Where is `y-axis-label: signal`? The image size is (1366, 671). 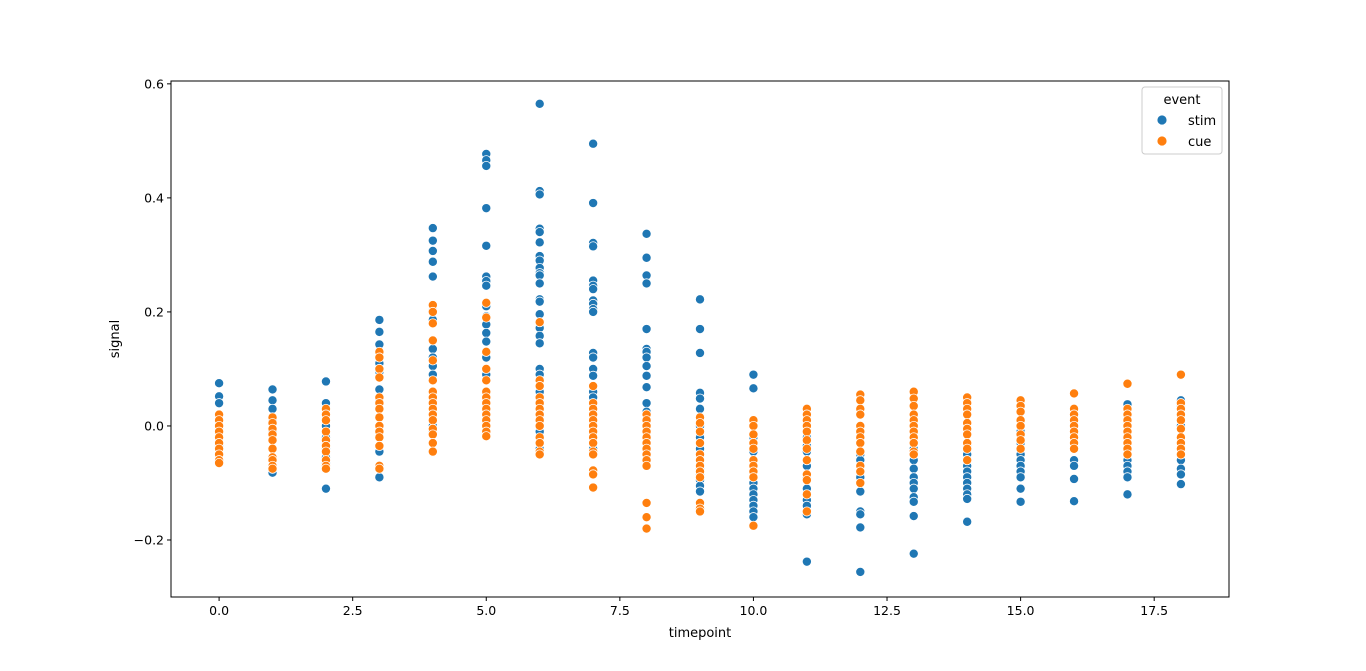
y-axis-label: signal is located at coordinates (115, 339).